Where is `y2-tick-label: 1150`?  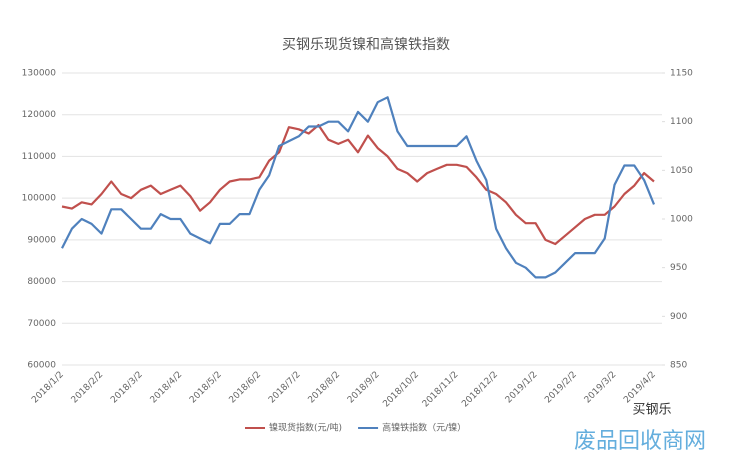 y2-tick-label: 1150 is located at coordinates (681, 74).